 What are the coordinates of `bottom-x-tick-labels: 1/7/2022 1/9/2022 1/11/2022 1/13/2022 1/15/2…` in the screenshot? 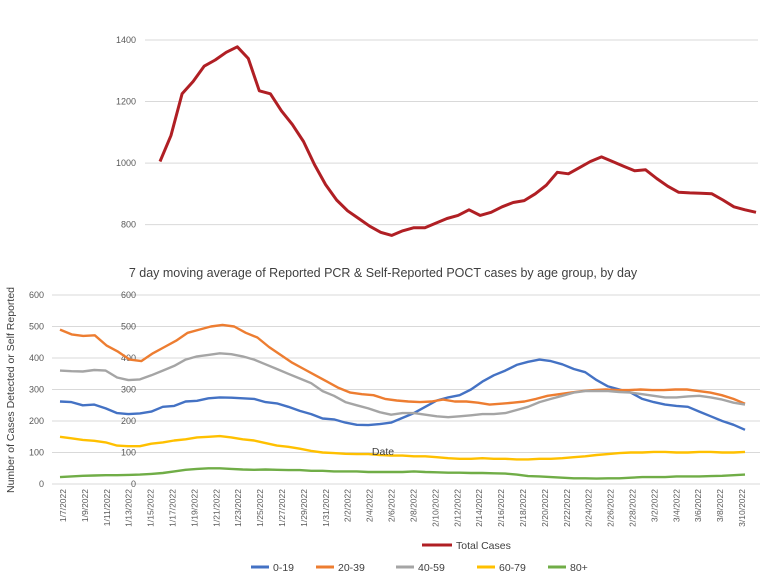 It's located at (402, 508).